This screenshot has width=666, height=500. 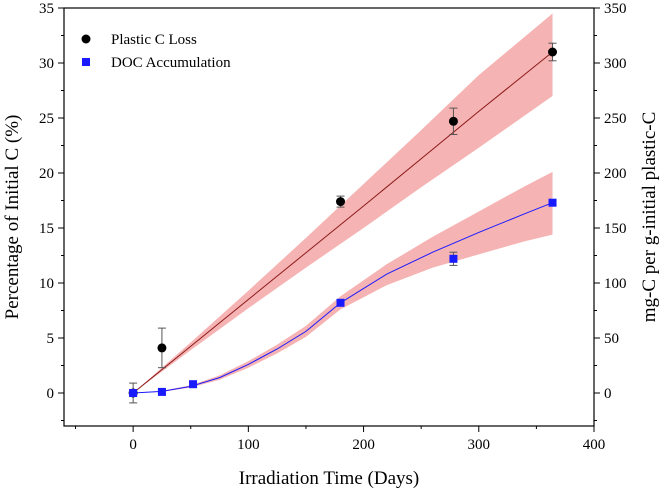 What do you see at coordinates (479, 445) in the screenshot?
I see `x-tick-label: 300` at bounding box center [479, 445].